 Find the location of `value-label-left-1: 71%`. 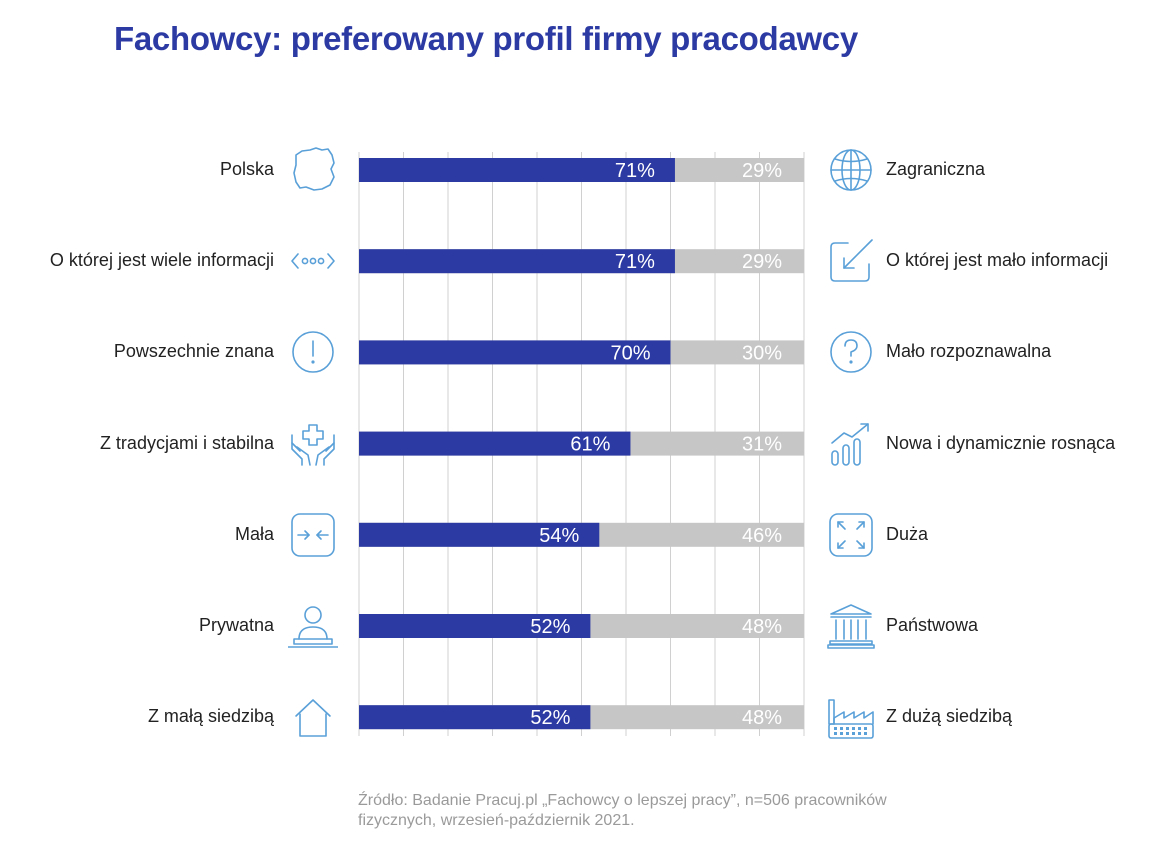

value-label-left-1: 71% is located at coordinates (635, 262).